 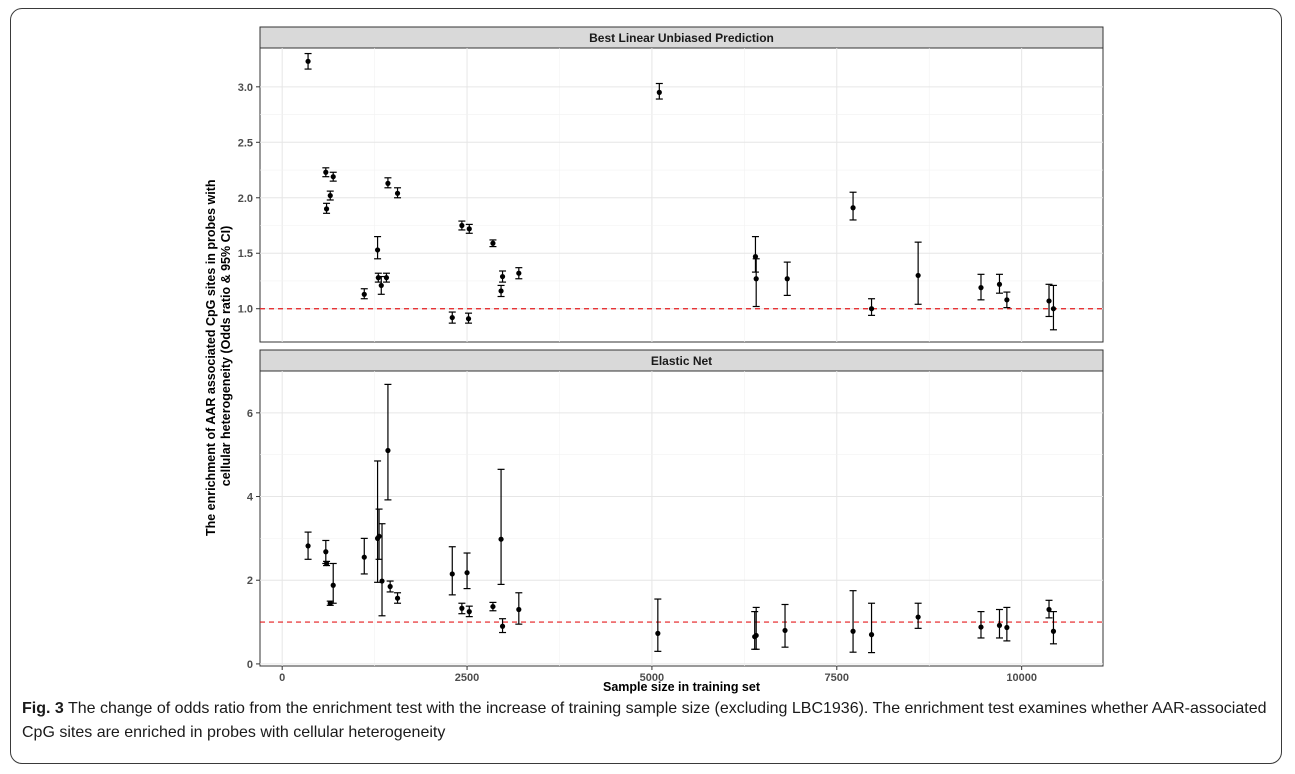 I want to click on y-tick-label: 0, so click(x=250, y=665).